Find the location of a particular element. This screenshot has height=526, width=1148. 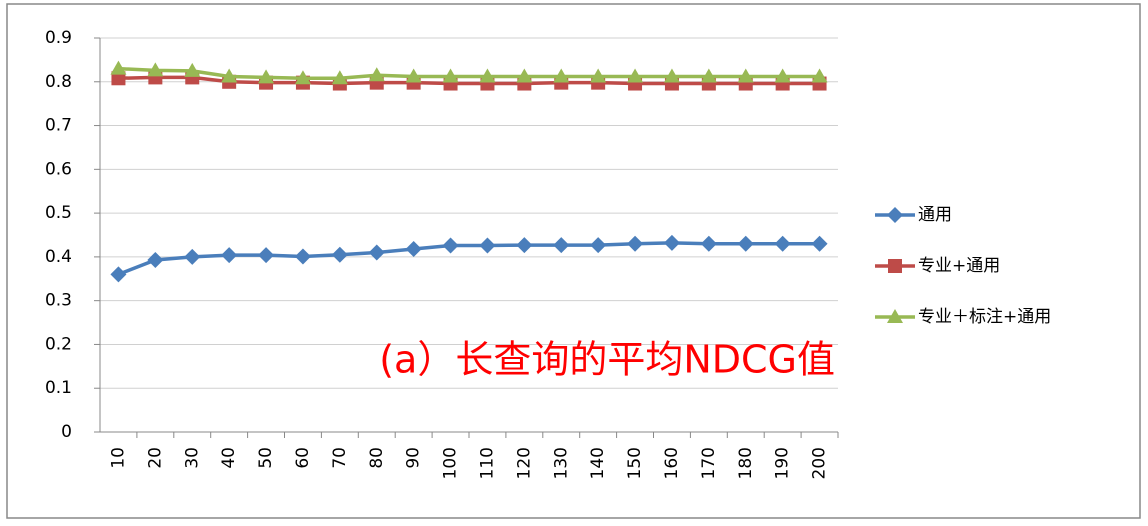

legend-label: 通用 is located at coordinates (935, 215).